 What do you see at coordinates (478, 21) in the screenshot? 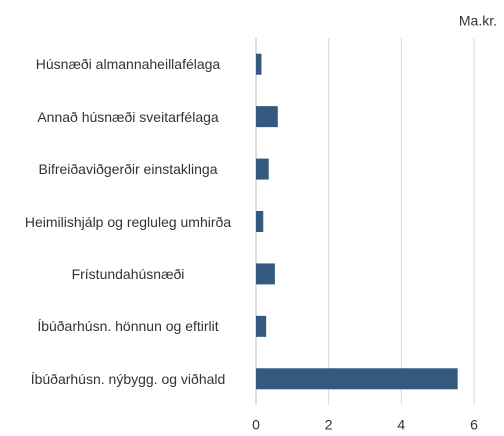
I see `unit-label: Ma.kr.` at bounding box center [478, 21].